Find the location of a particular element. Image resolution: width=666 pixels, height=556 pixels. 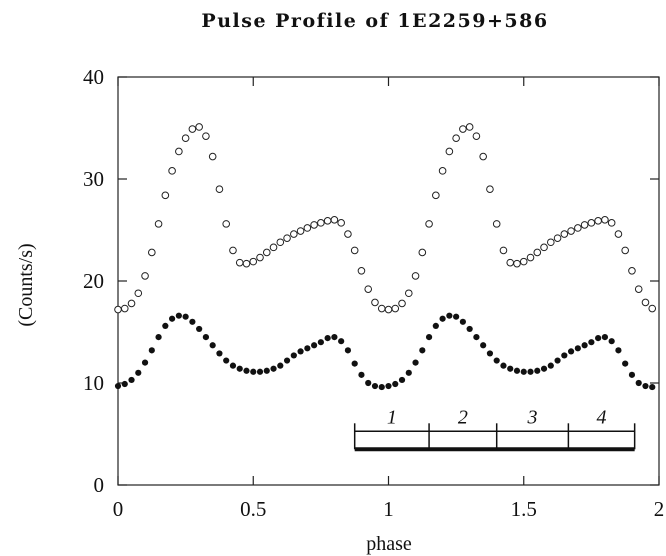

segment-label: 3 is located at coordinates (532, 417).